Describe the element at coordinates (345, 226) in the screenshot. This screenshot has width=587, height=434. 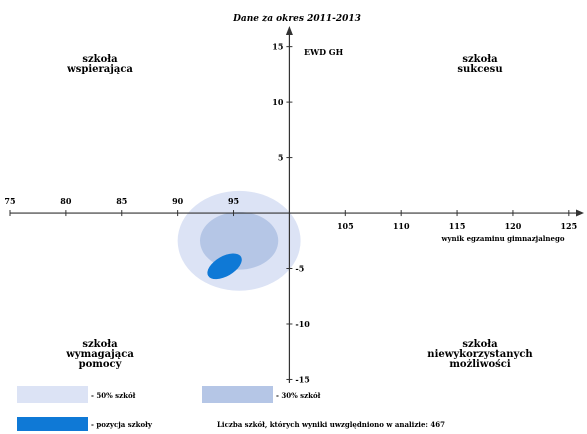
I see `x-tick-label: 105` at that location.